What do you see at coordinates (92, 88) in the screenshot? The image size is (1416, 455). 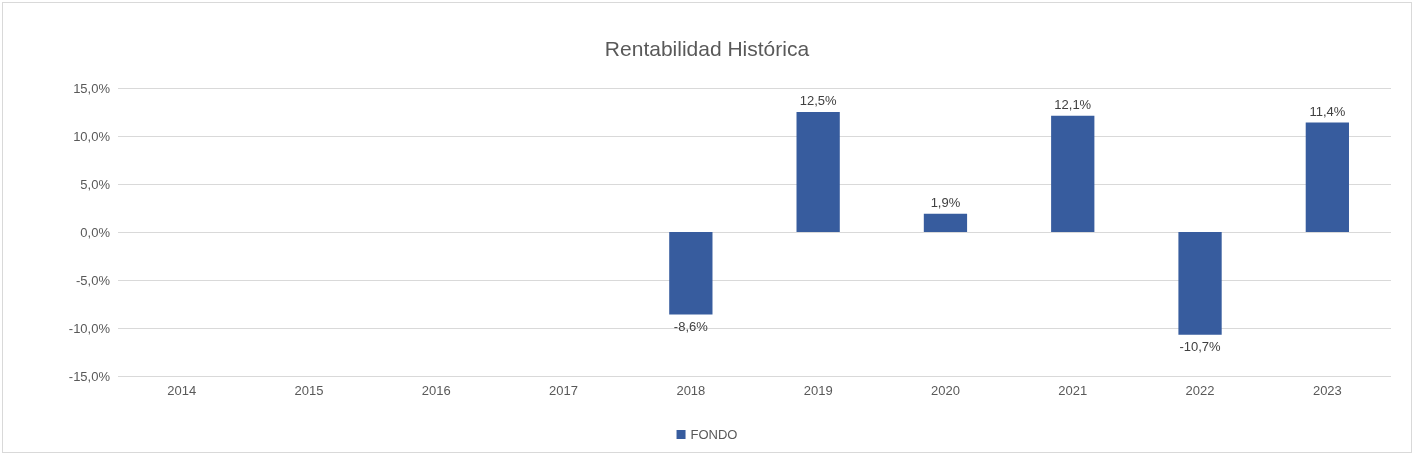 I see `y-tick-label: 15,0%` at bounding box center [92, 88].